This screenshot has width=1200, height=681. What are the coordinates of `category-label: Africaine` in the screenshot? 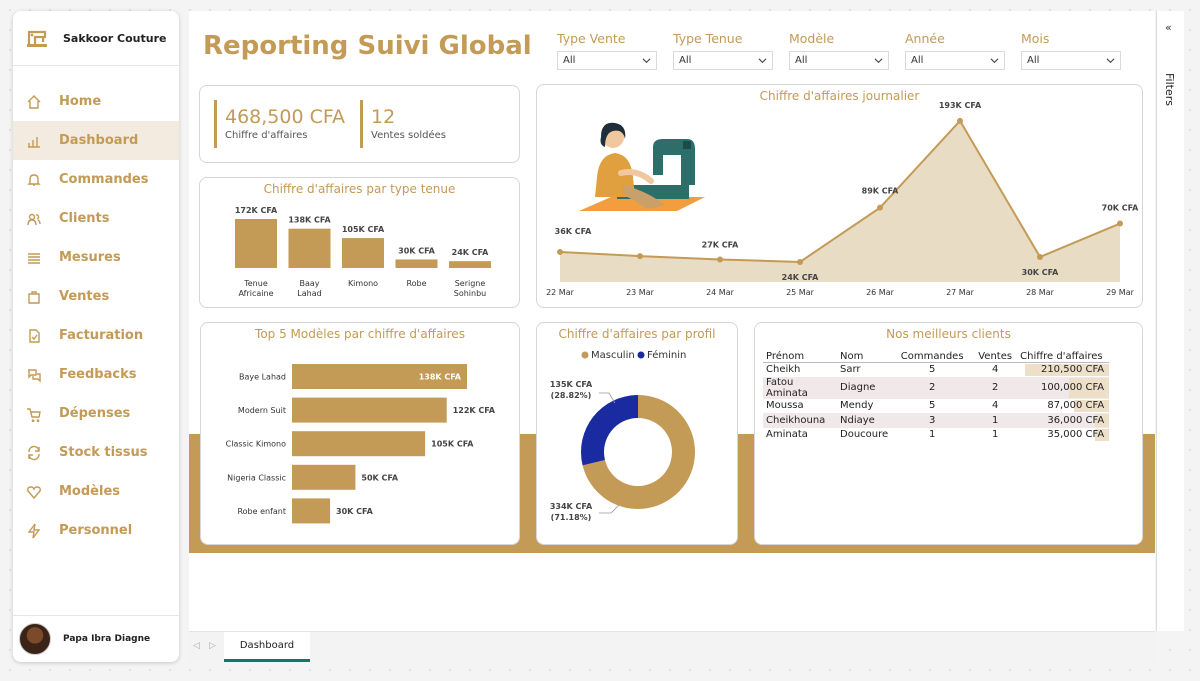 It's located at (255, 293).